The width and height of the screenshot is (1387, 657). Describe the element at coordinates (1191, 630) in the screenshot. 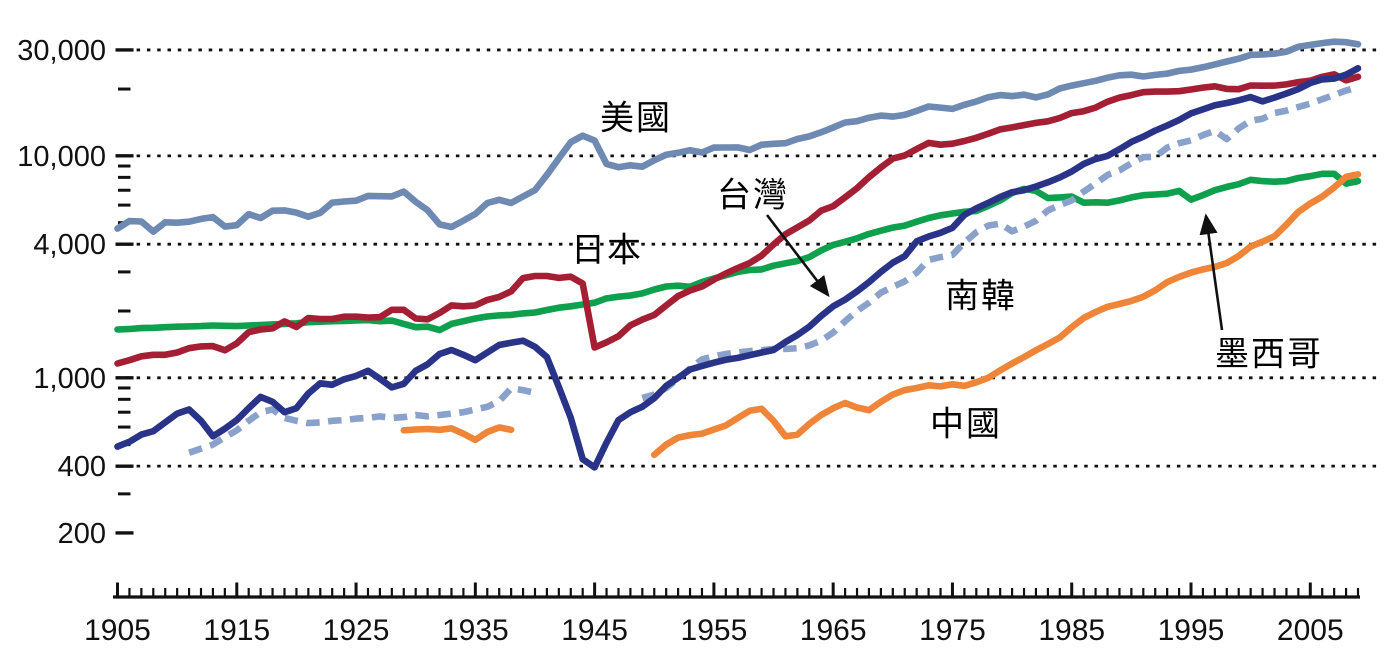

I see `x-tick-label-1995: 1995` at that location.